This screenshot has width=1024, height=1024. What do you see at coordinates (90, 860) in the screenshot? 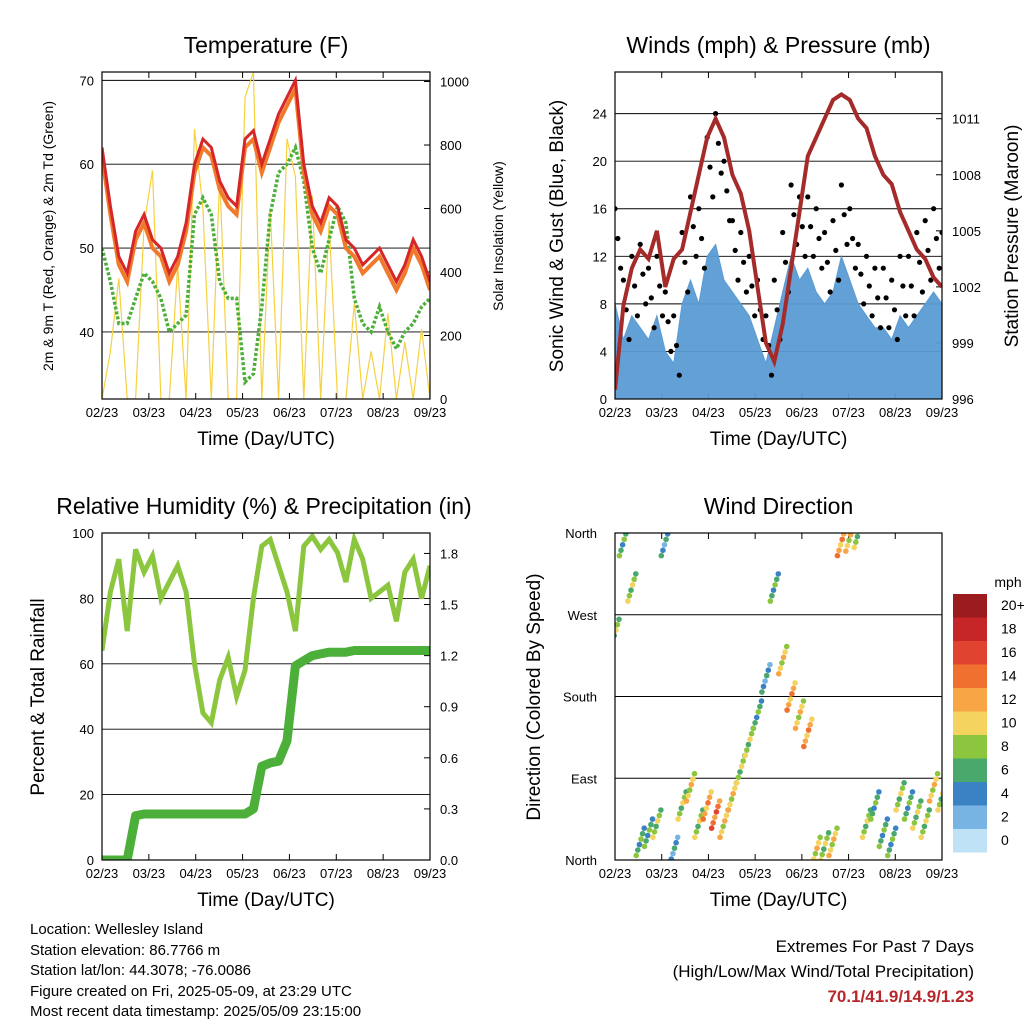
I see `y-tick-label: 0` at bounding box center [90, 860].